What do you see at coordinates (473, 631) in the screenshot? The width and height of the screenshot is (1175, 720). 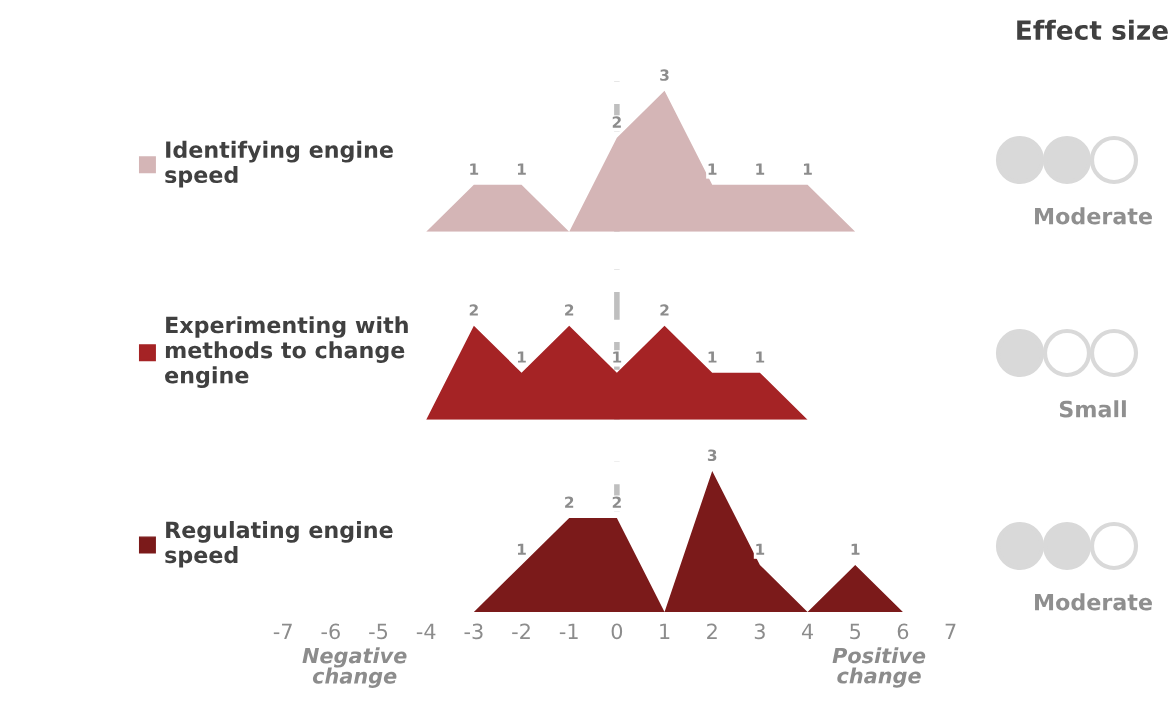 I see `x-tick-label: -3` at bounding box center [473, 631].